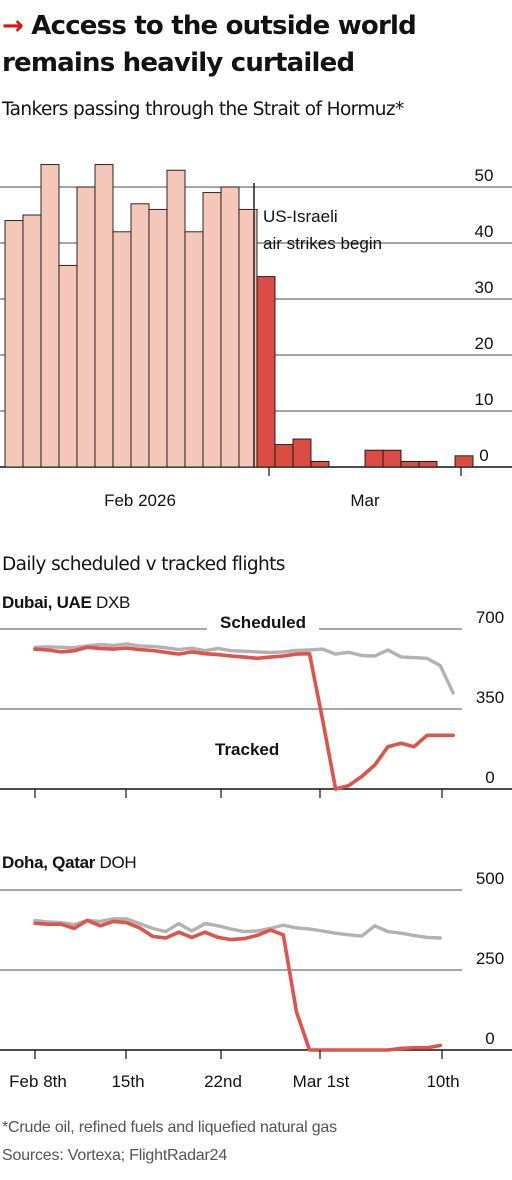 The height and width of the screenshot is (1180, 512). Describe the element at coordinates (365, 500) in the screenshot. I see `tanker-x-label-mar: Mar` at that location.